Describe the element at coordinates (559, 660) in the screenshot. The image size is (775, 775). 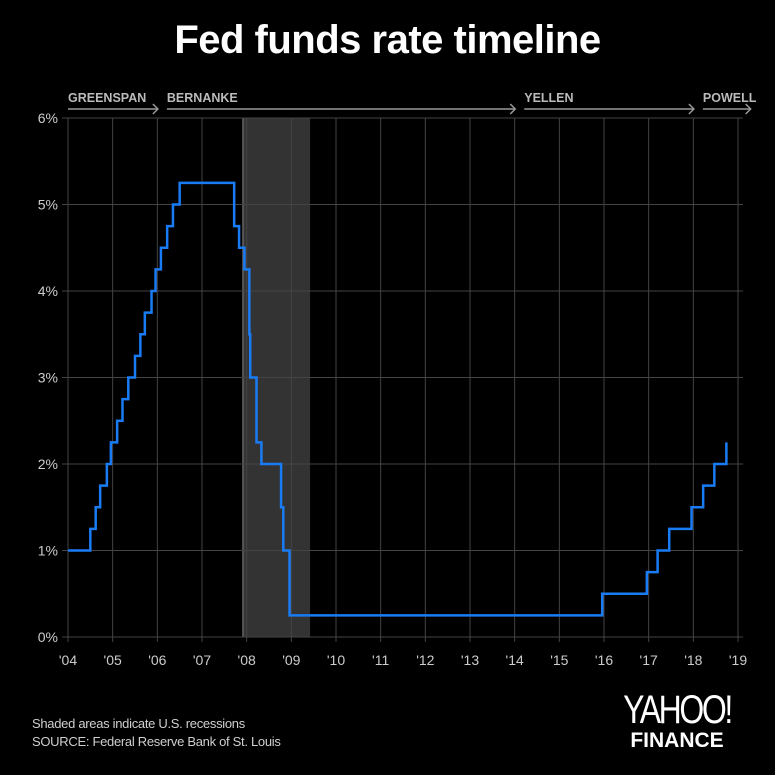
I see `x-tick-label: '15` at that location.